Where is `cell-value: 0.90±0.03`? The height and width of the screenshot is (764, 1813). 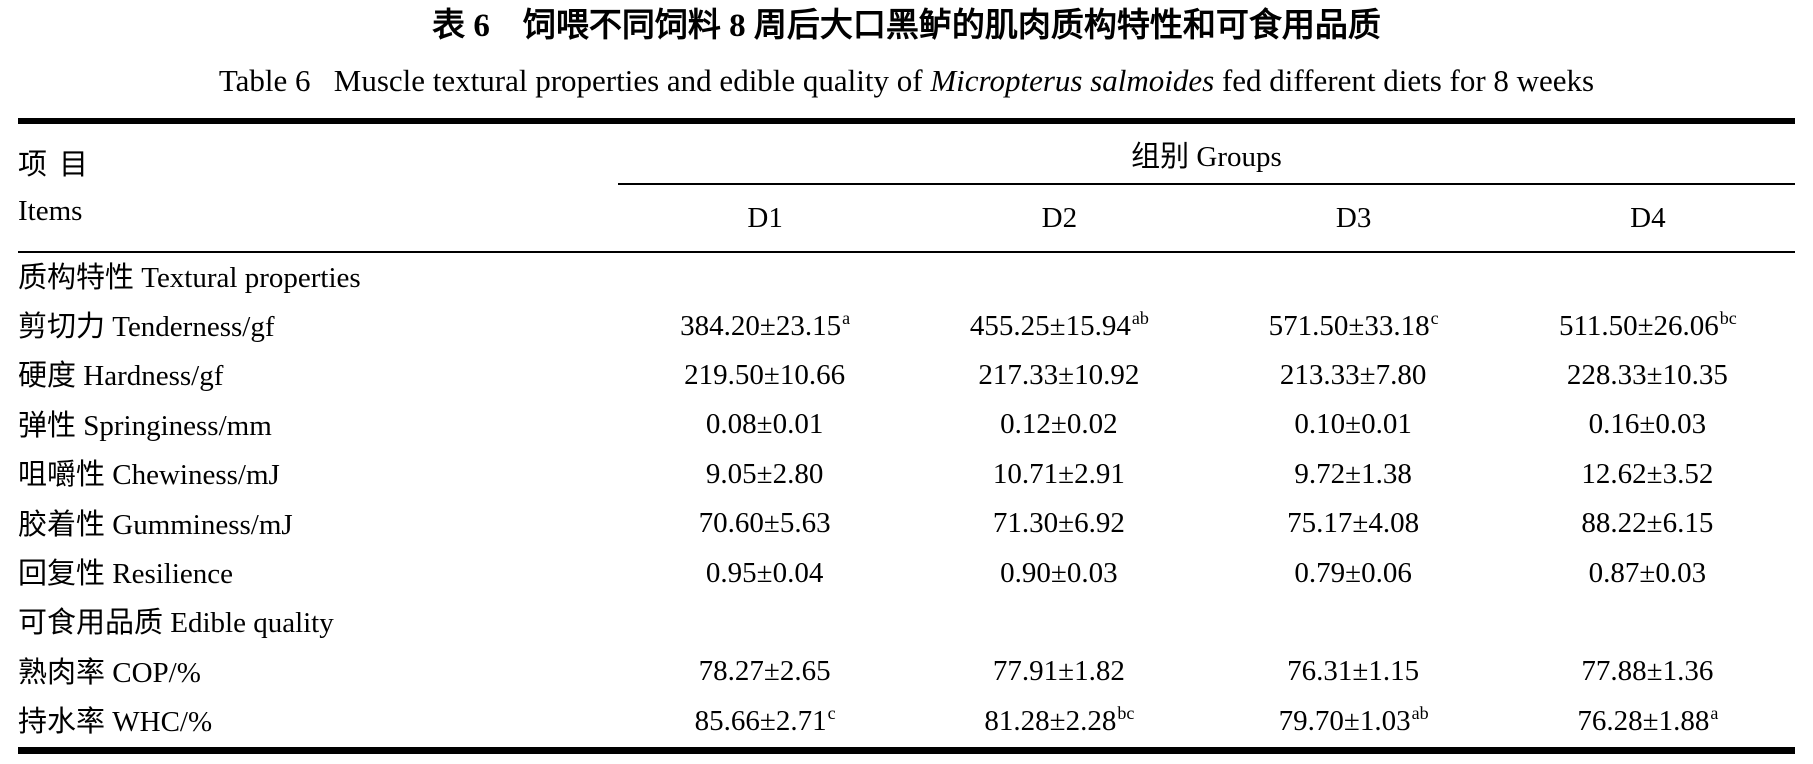 cell-value: 0.90±0.03 is located at coordinates (1059, 572).